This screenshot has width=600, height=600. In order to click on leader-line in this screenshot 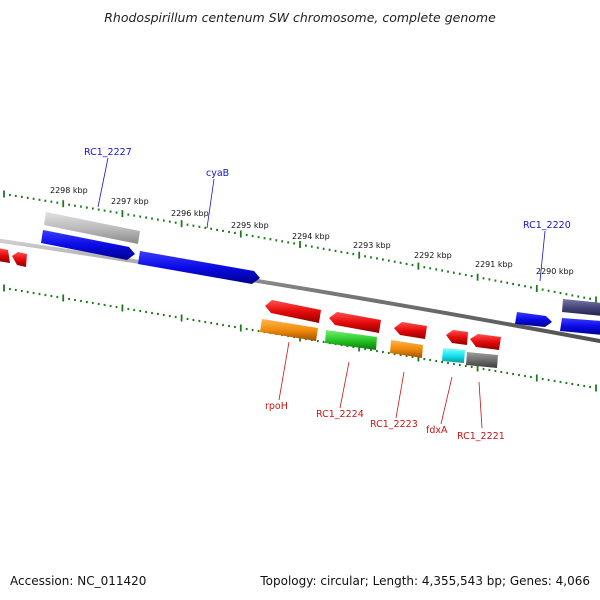, I will do `click(210, 203)`.